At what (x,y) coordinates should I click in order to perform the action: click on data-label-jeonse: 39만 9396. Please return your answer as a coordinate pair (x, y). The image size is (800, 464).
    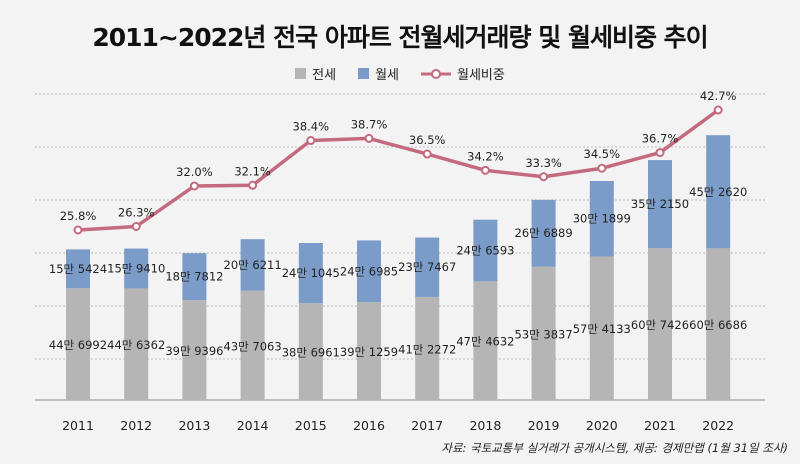
    Looking at the image, I should click on (194, 351).